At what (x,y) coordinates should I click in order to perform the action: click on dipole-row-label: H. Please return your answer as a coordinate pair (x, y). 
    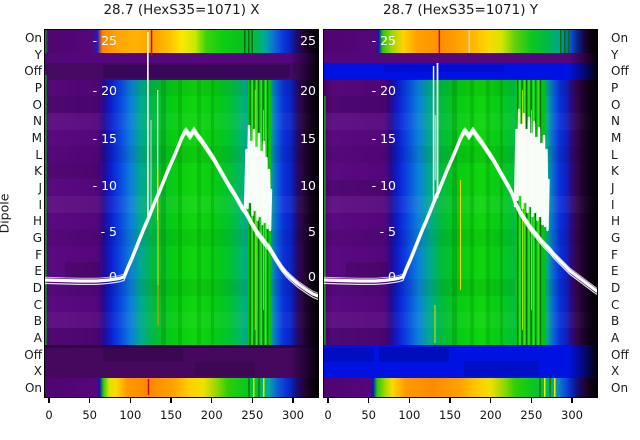
    Looking at the image, I should click on (616, 221).